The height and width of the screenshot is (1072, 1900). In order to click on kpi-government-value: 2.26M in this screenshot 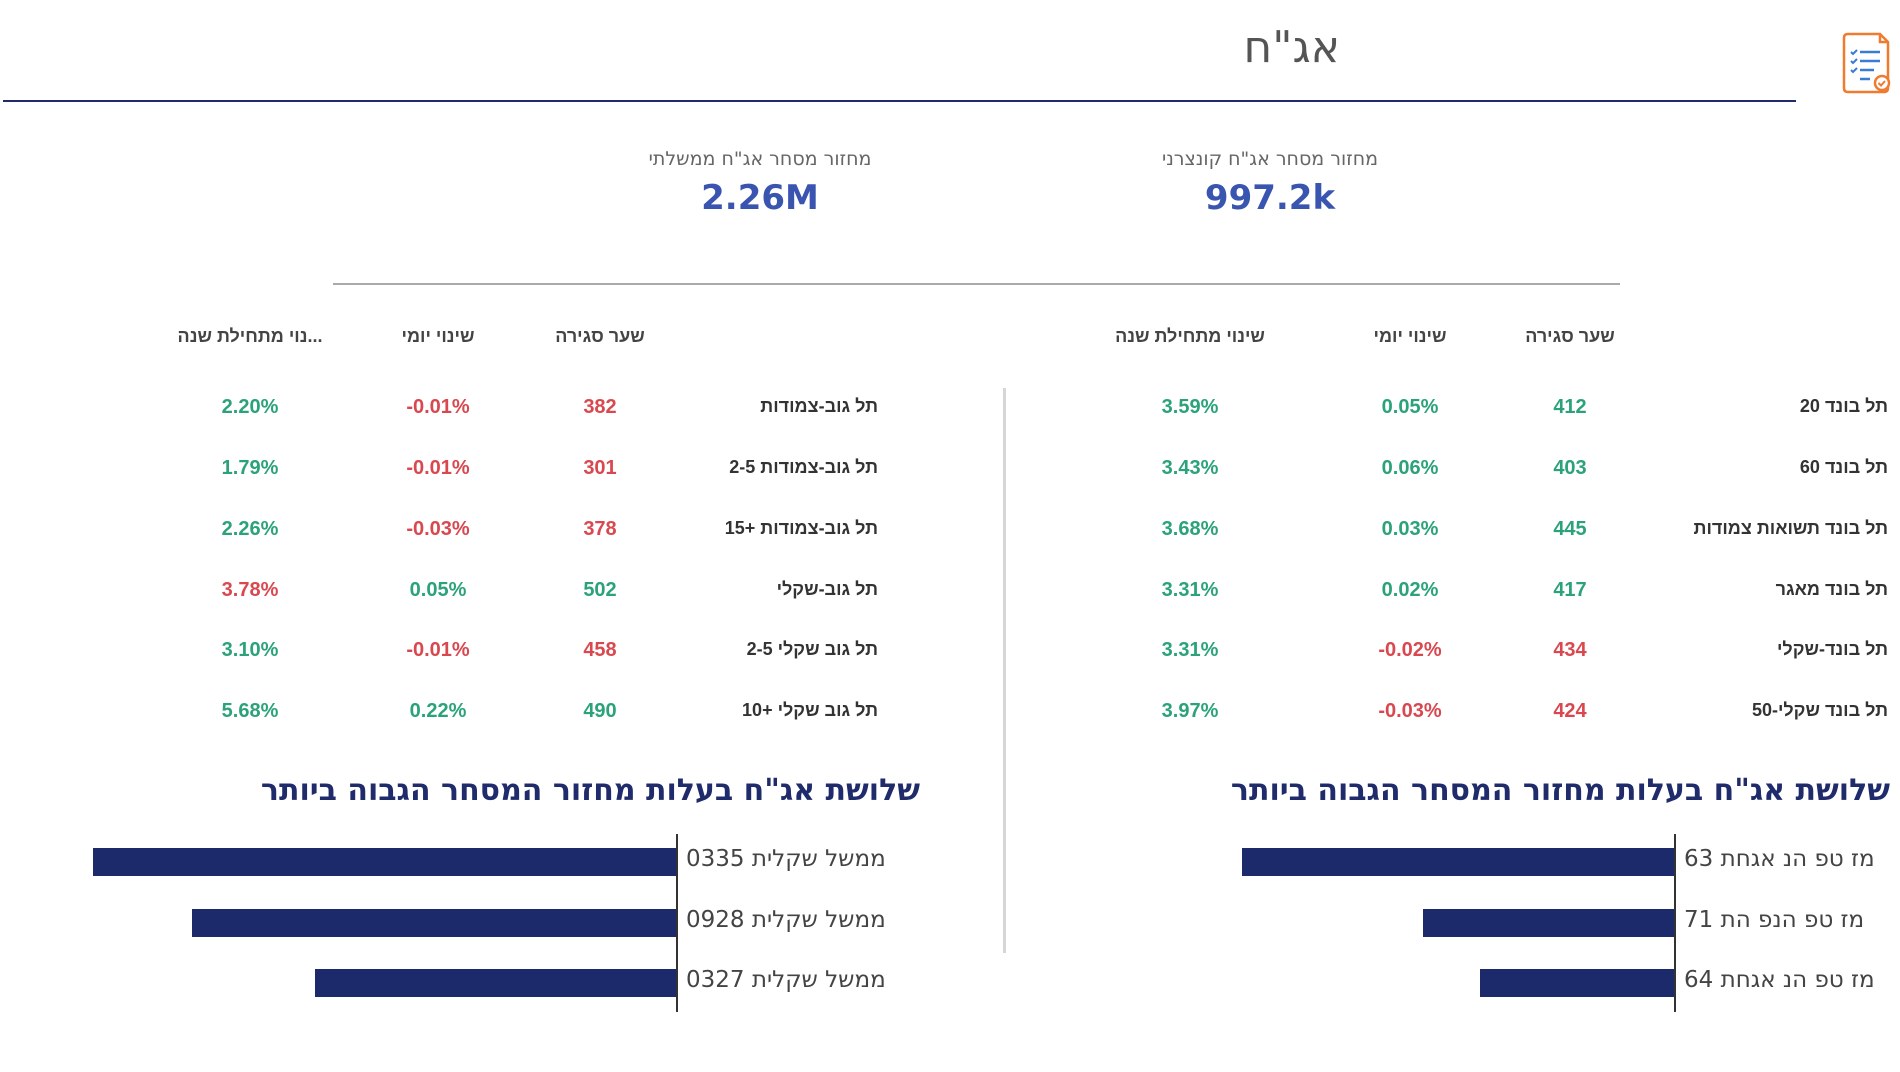, I will do `click(760, 198)`.